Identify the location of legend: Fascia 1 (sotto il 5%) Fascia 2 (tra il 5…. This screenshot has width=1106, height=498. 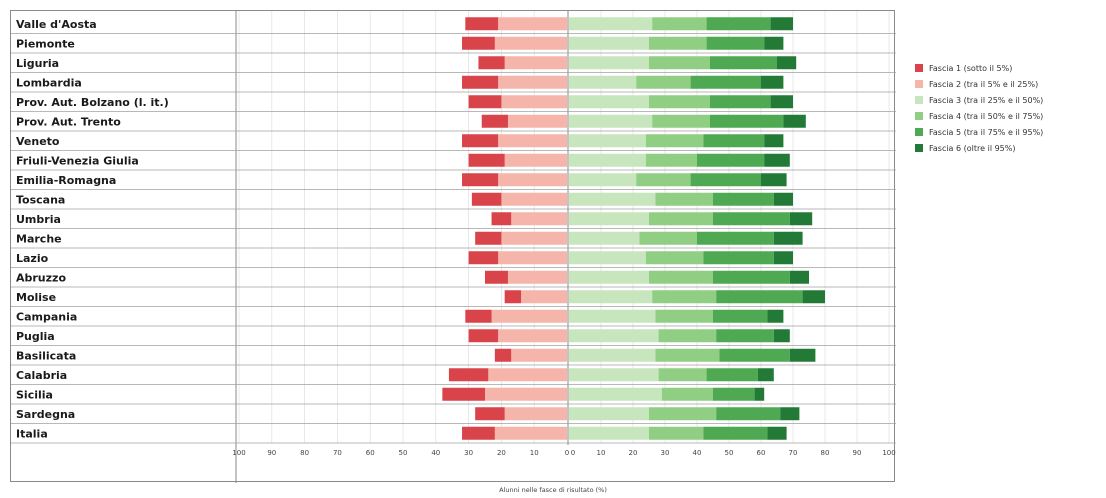
(979, 108).